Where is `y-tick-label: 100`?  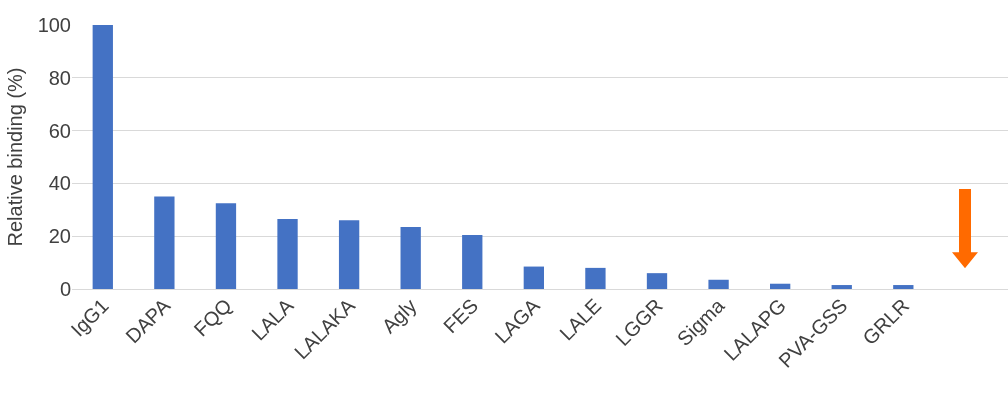 y-tick-label: 100 is located at coordinates (54, 25).